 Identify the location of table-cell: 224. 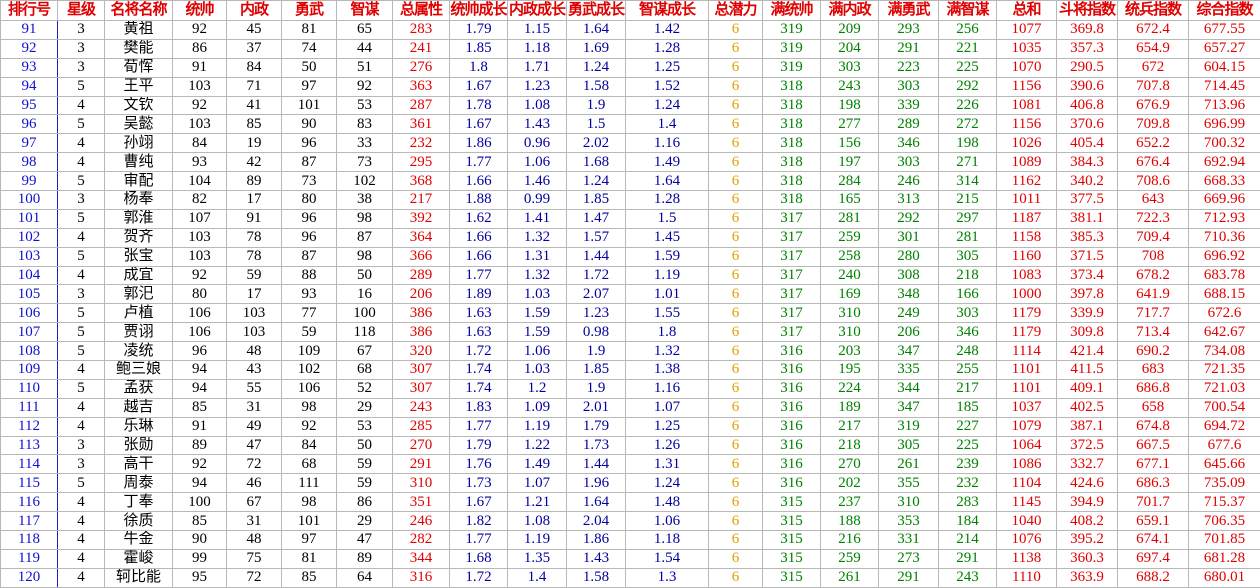
(849, 388).